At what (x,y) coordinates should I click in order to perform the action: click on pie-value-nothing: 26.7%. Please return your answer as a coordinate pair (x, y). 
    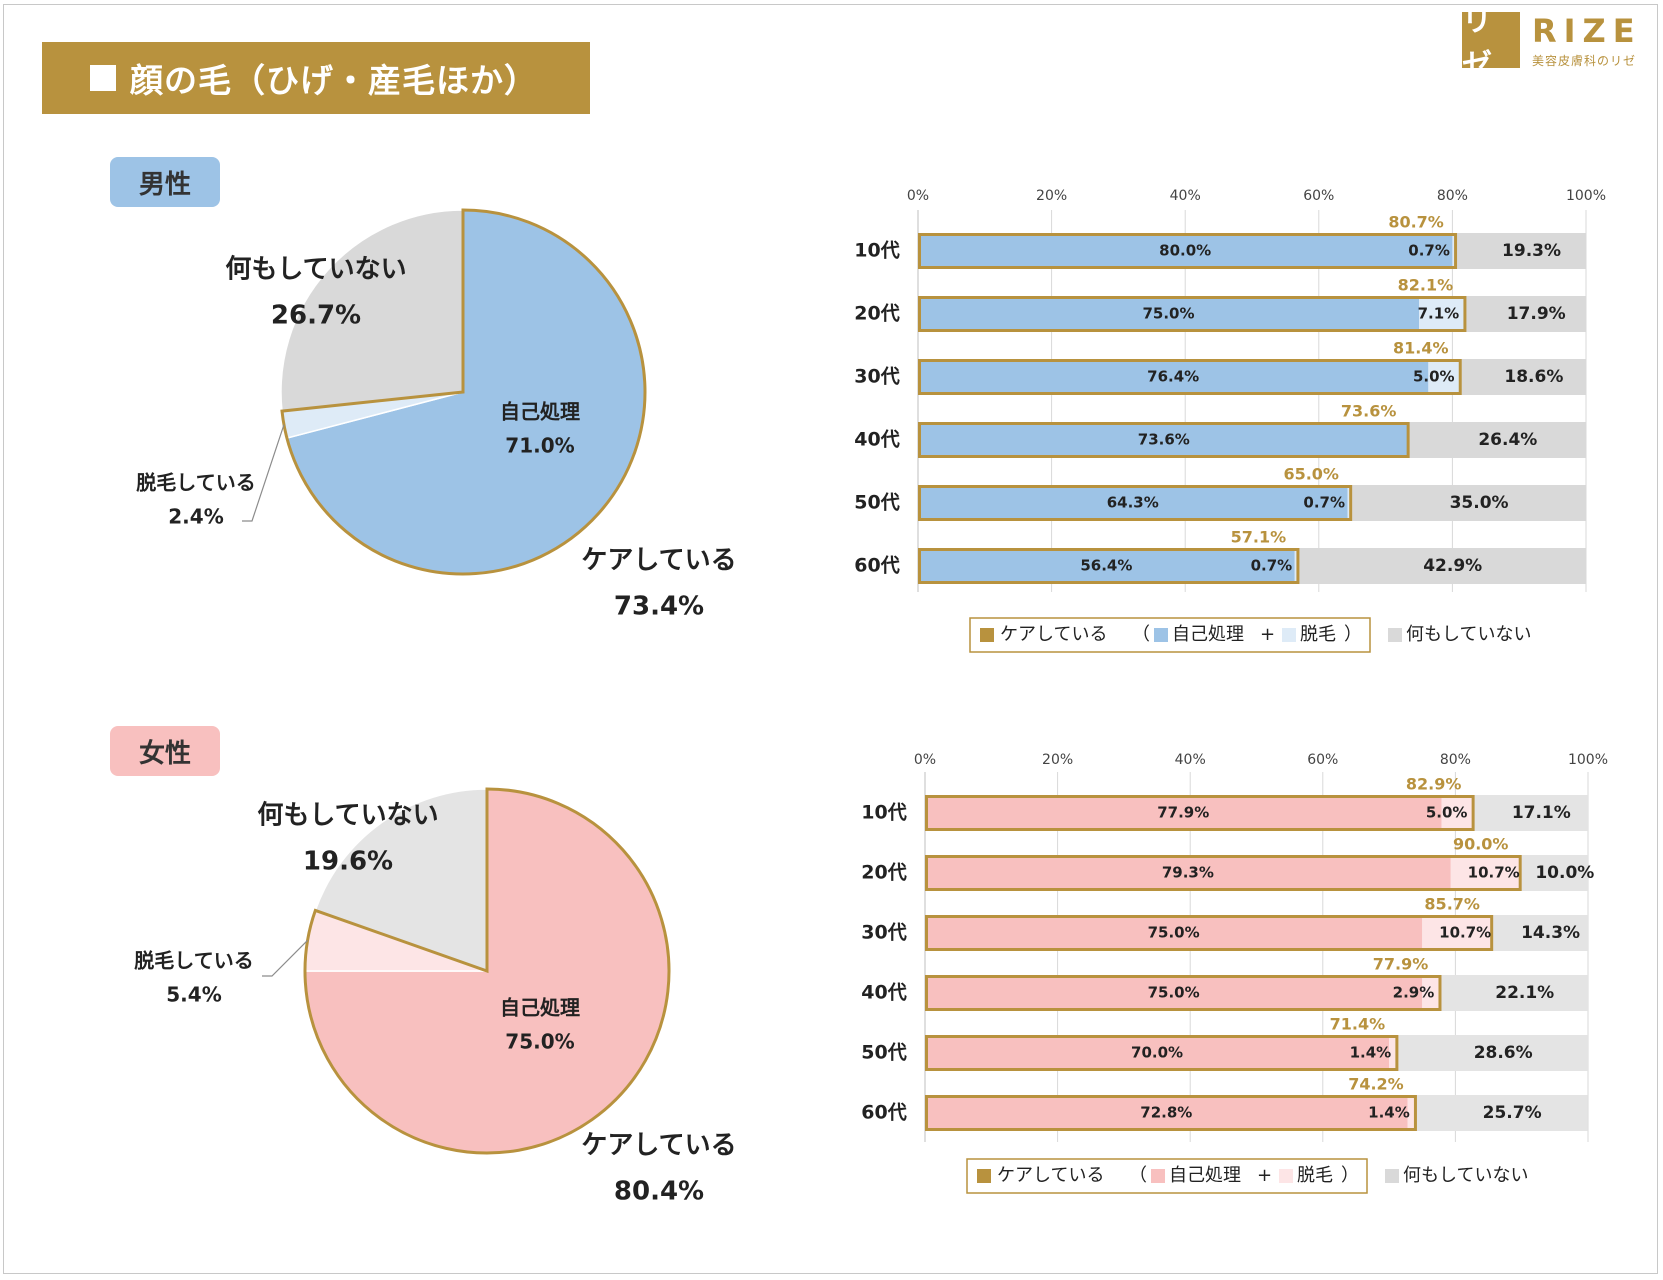
    Looking at the image, I should click on (316, 316).